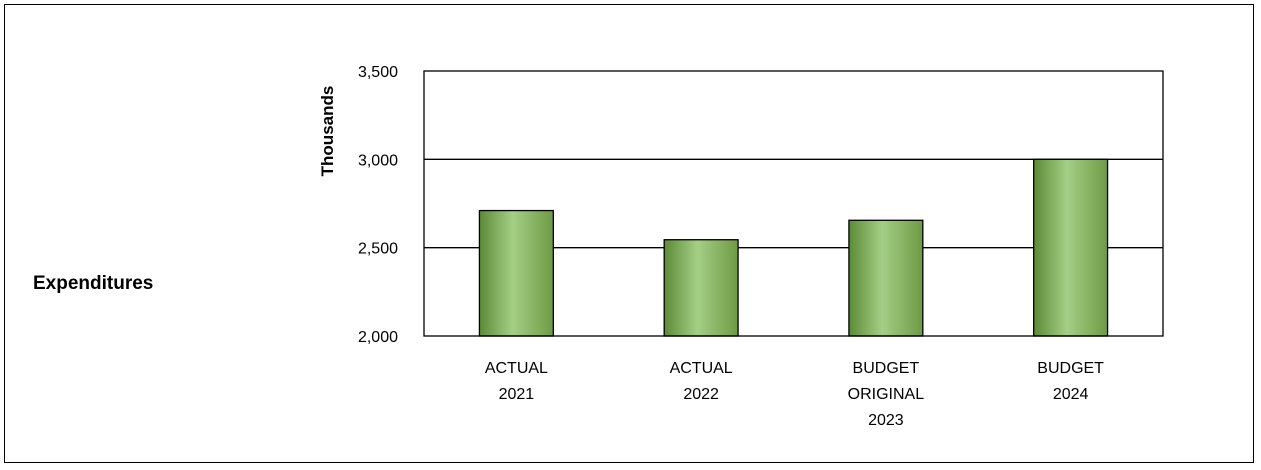 This screenshot has height=470, width=1261. Describe the element at coordinates (1071, 394) in the screenshot. I see `x-tick-label: 2024` at that location.